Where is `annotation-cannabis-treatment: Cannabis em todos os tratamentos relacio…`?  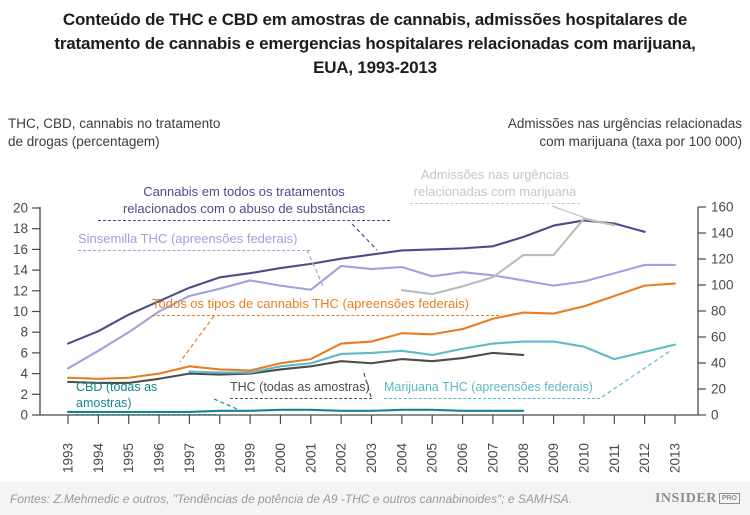 annotation-cannabis-treatment: Cannabis em todos os tratamentos relacio… is located at coordinates (244, 202).